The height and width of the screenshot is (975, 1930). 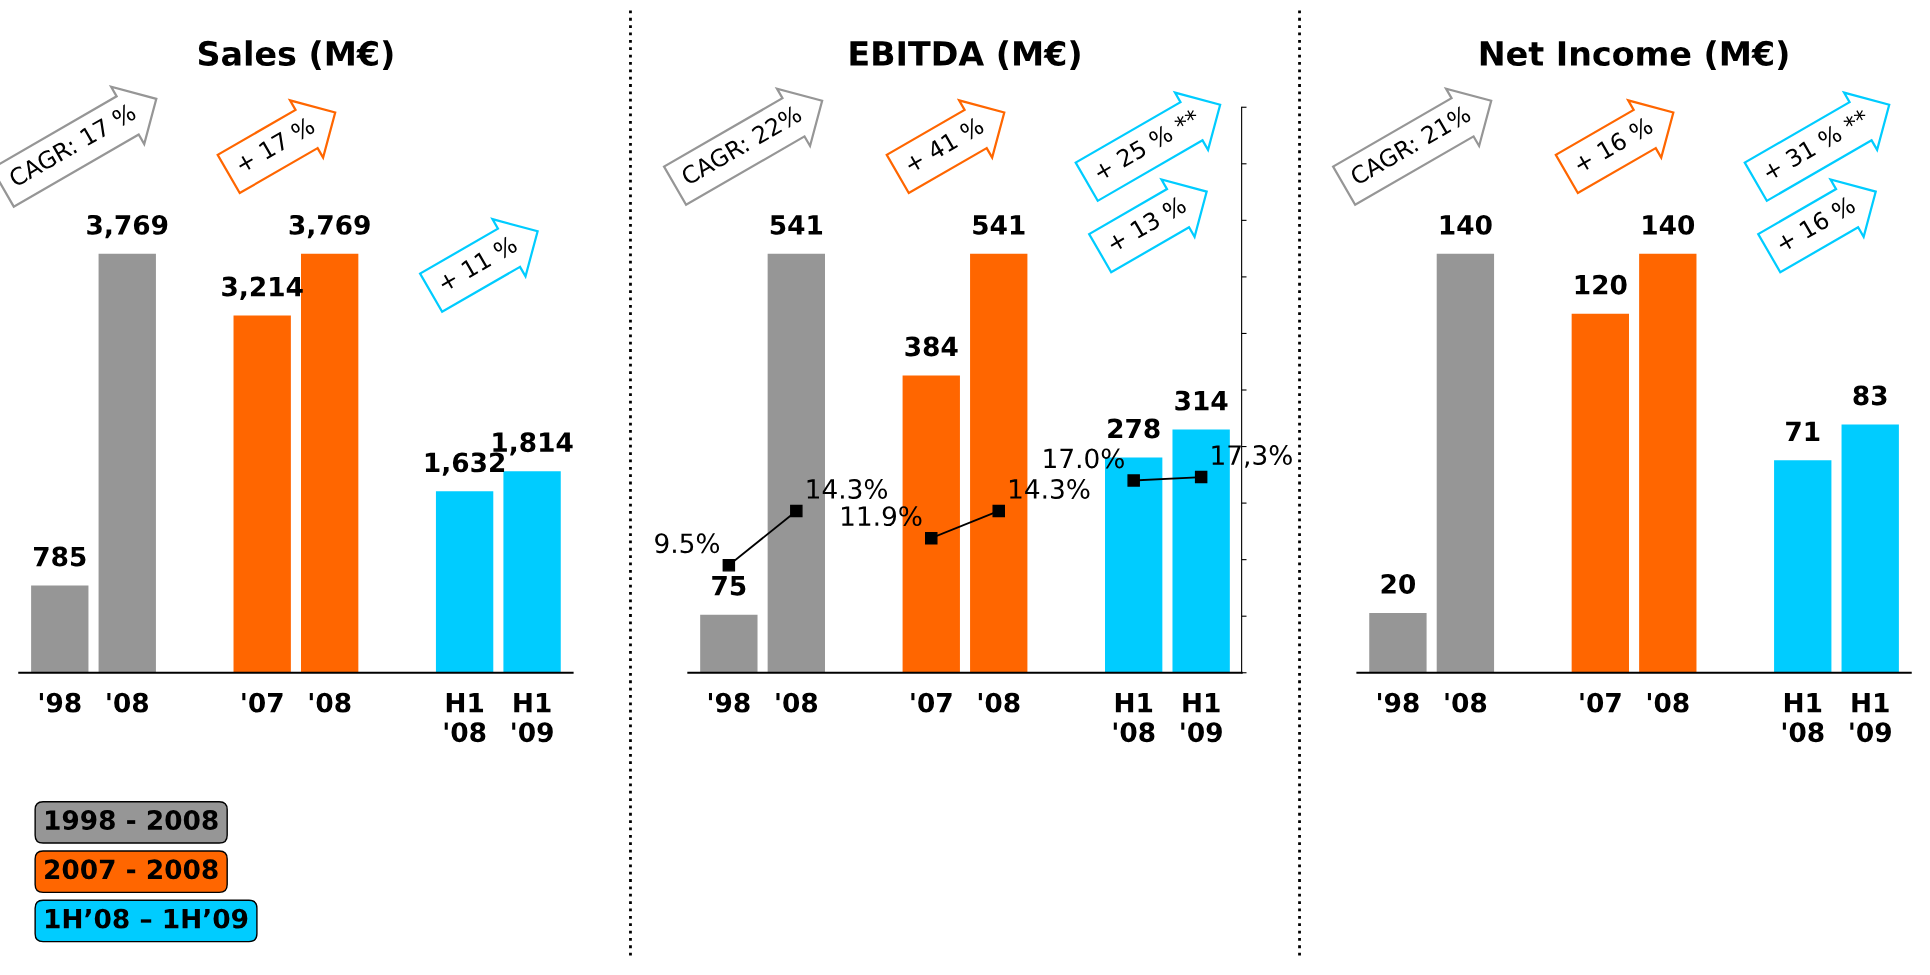 What do you see at coordinates (965, 55) in the screenshot?
I see `chart-title: EBITDA (M€)` at bounding box center [965, 55].